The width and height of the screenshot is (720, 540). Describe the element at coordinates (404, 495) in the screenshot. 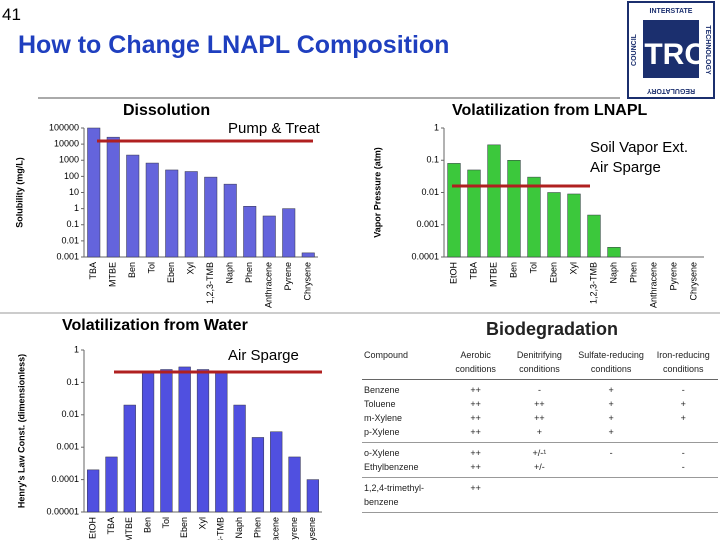

I see `table-cell: 1,2,4-trimethyl-benzene` at that location.